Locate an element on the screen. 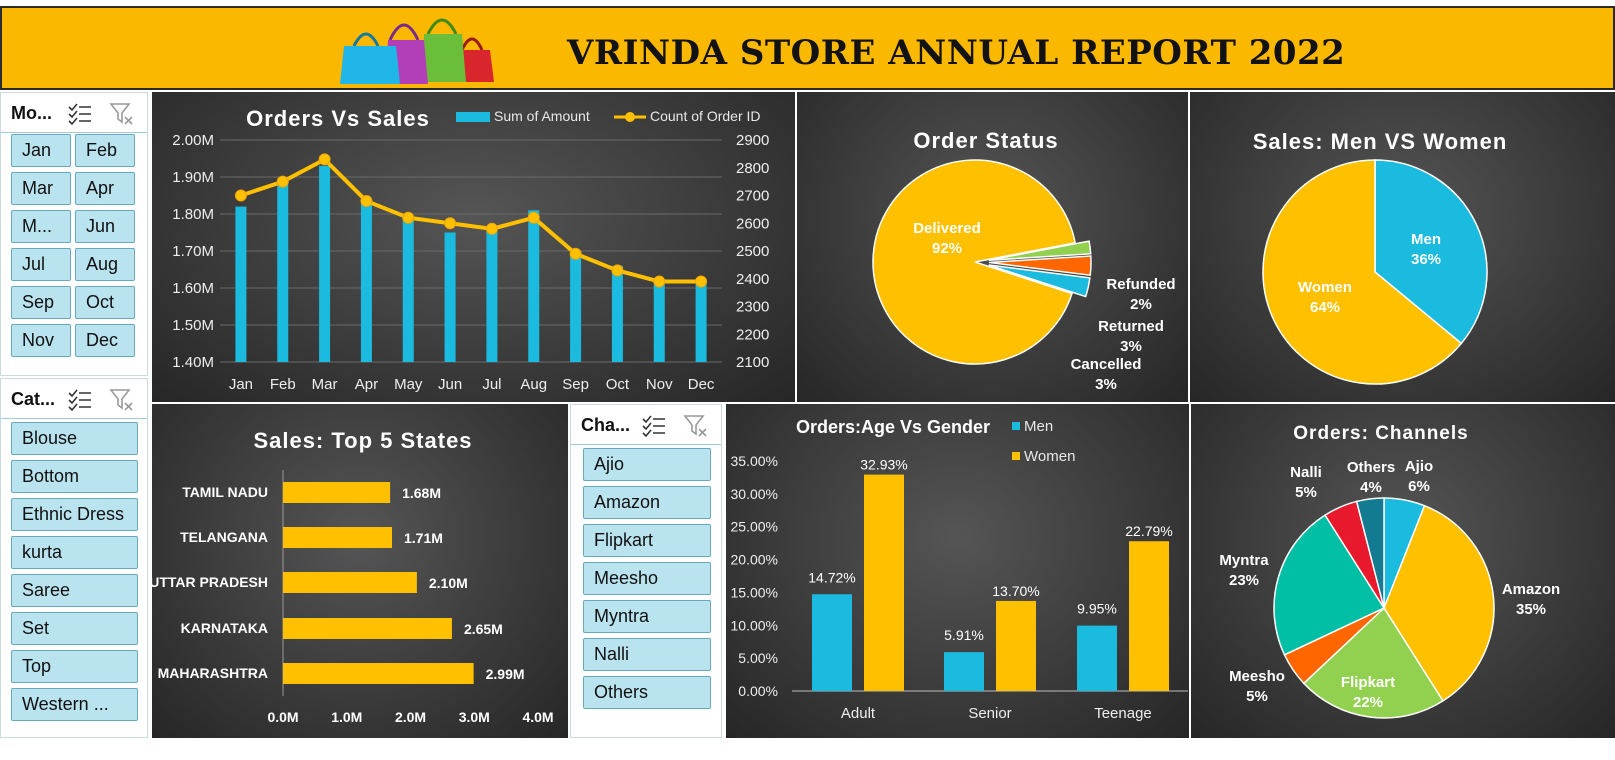  channels-label-myntra: Myntra is located at coordinates (1244, 560).